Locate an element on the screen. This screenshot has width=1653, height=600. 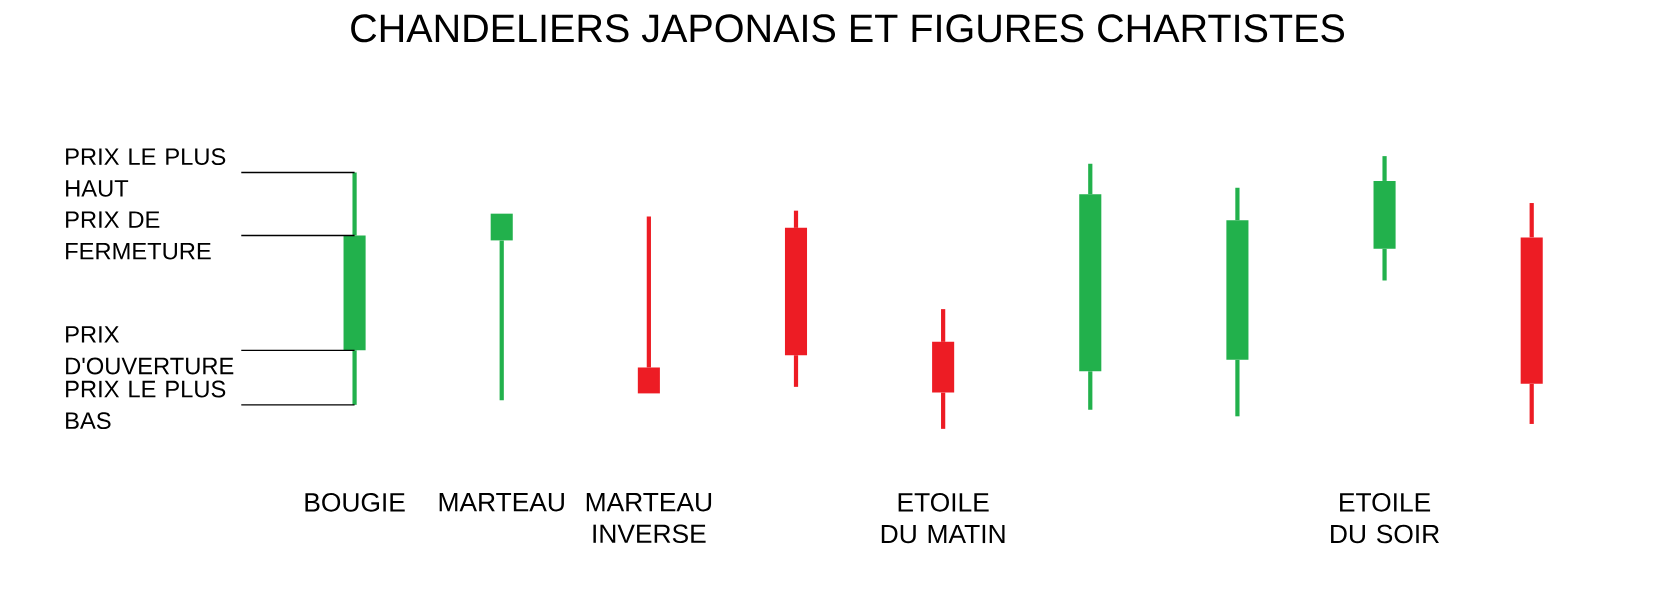
x-tick-label: ETOILE DU SOIR is located at coordinates (1385, 518).